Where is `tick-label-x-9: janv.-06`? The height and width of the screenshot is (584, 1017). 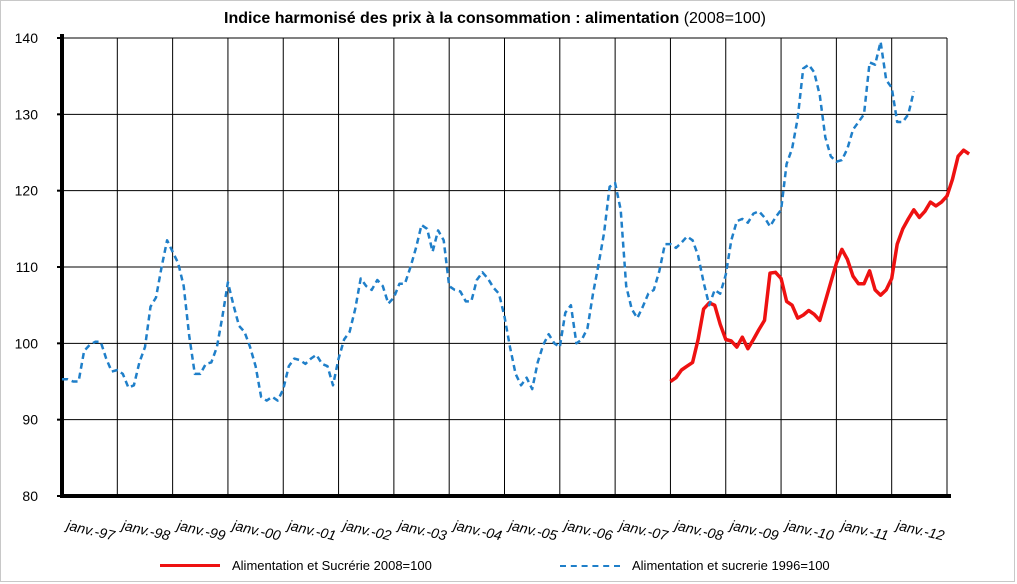 tick-label-x-9: janv.-06 is located at coordinates (587, 529).